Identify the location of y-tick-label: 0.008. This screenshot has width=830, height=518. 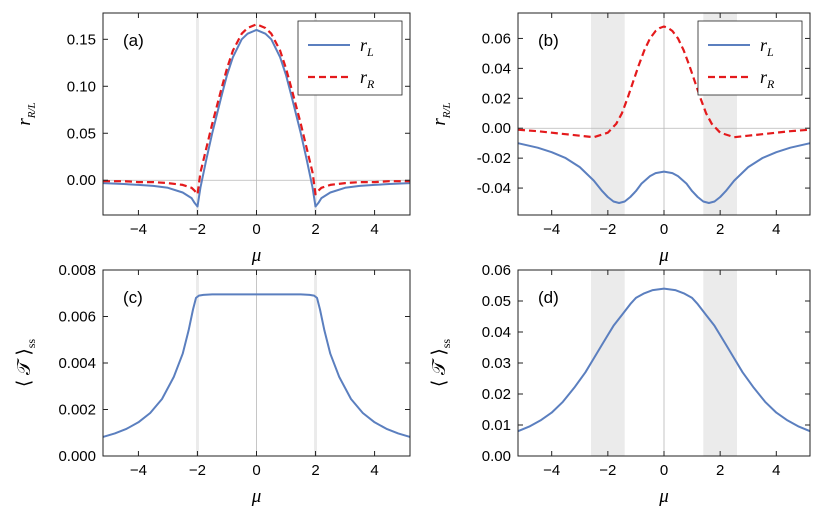
(77, 270).